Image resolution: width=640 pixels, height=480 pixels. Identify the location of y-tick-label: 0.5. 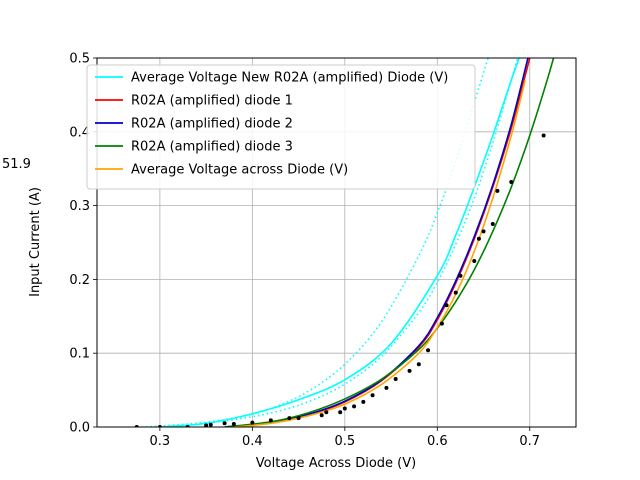
(79, 59).